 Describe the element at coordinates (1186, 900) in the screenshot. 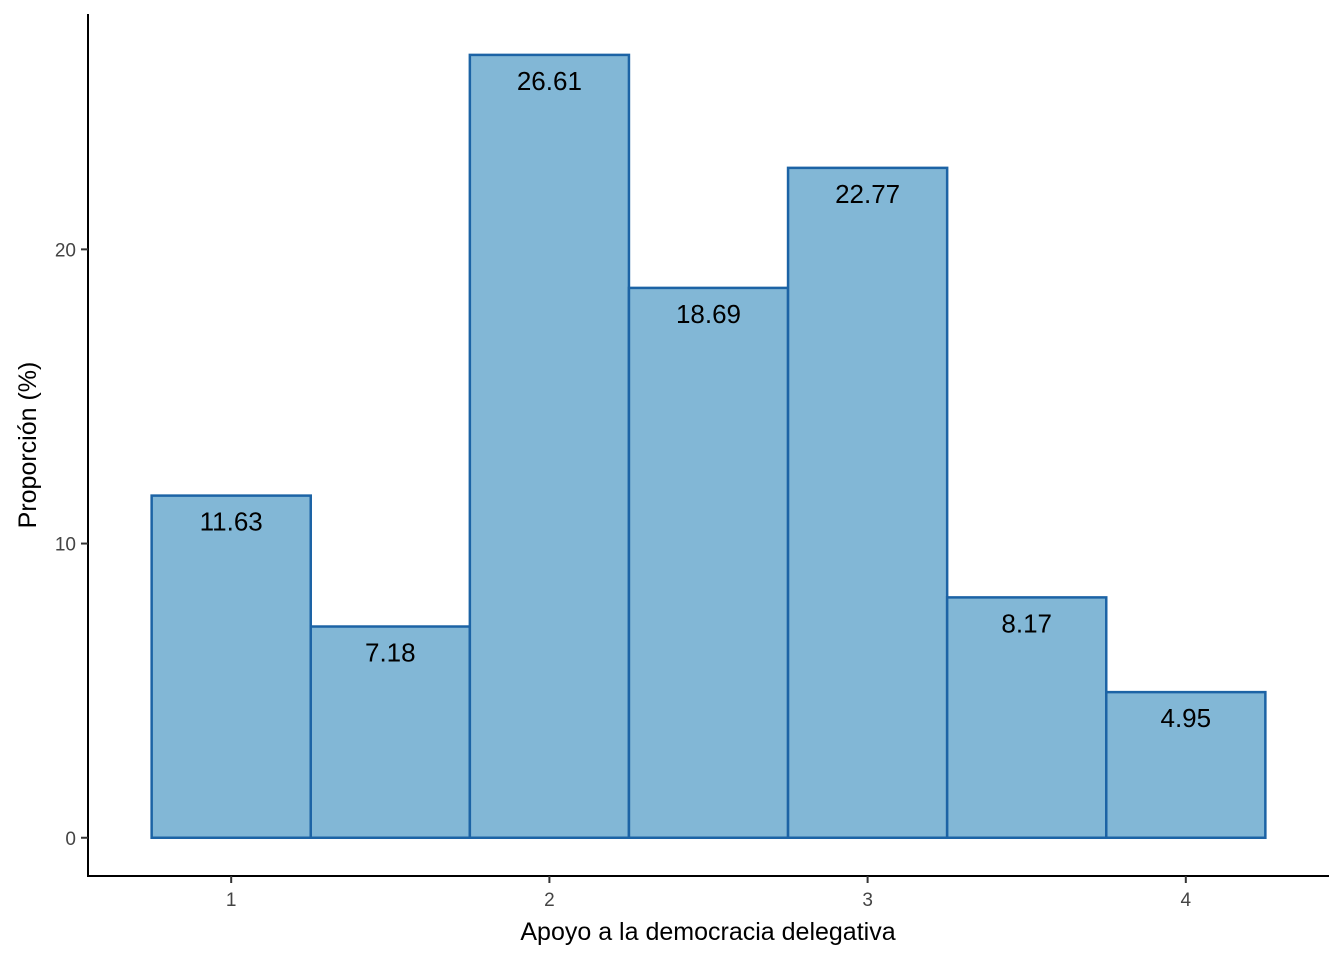

I see `x-tick-label: 4` at that location.